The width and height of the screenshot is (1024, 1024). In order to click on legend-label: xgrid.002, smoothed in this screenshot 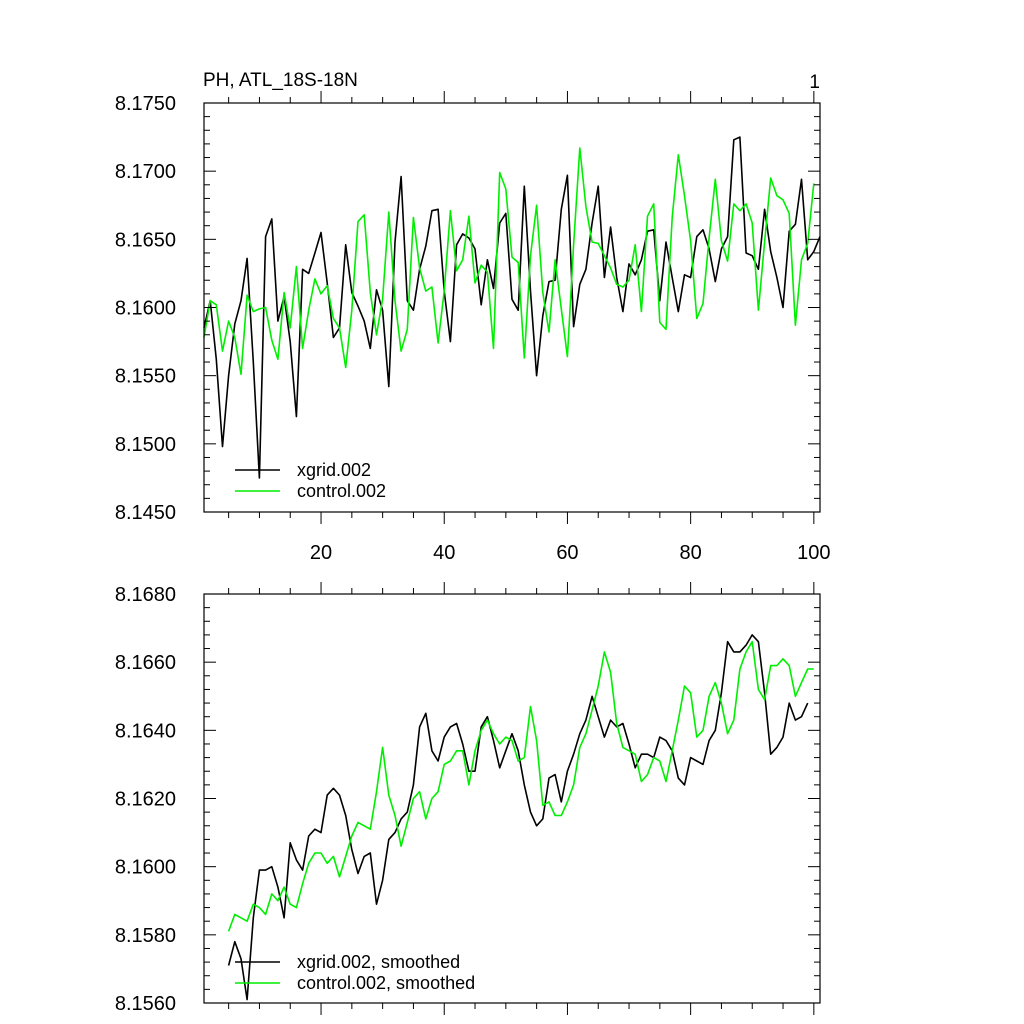, I will do `click(378, 962)`.